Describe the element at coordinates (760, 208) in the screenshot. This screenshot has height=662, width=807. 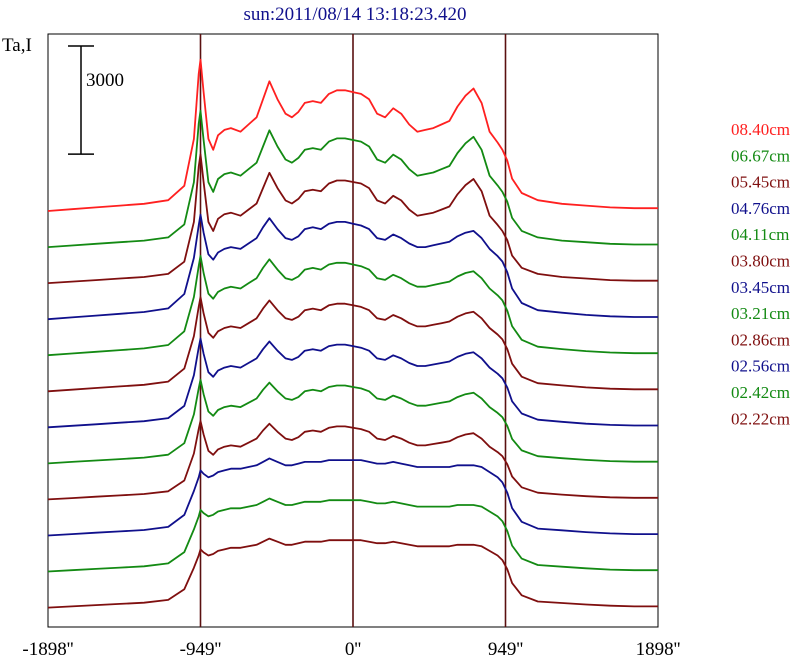
I see `legend-entry-04.76cm: 04.76cm` at that location.